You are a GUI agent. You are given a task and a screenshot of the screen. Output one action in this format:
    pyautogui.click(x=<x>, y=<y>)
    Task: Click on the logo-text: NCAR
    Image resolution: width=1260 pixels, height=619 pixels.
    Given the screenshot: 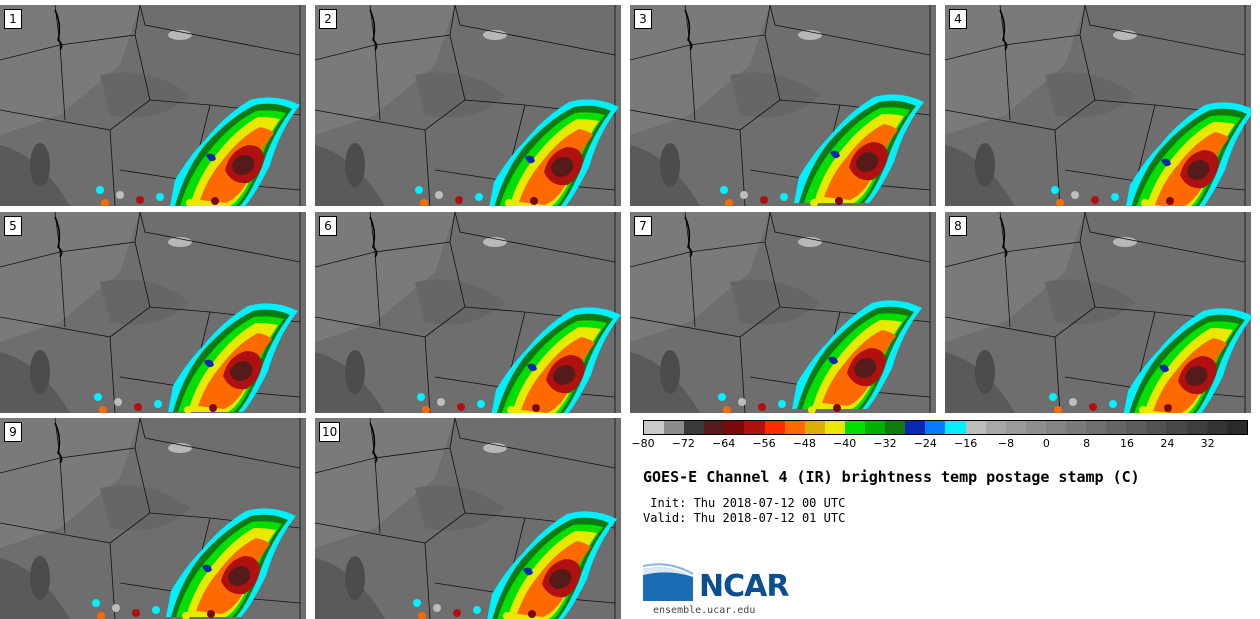 What is the action you would take?
    pyautogui.click(x=744, y=586)
    